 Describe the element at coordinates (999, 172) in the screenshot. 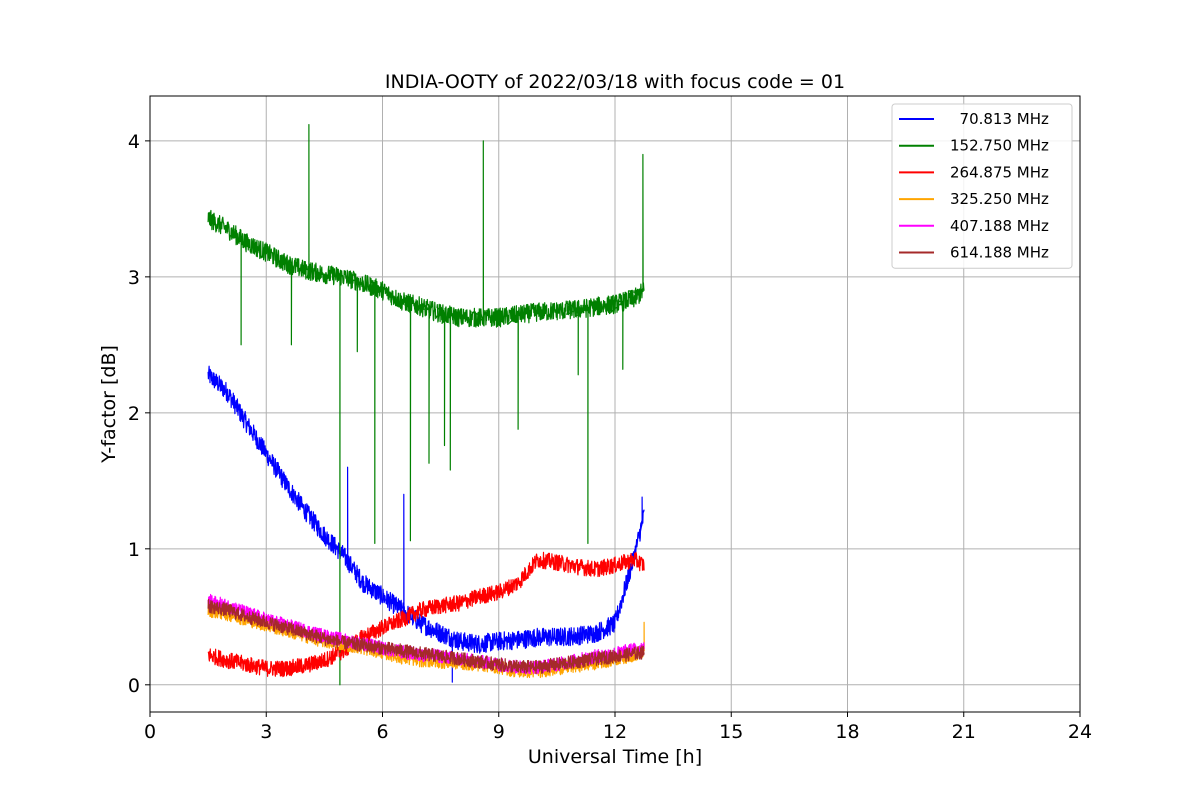

I see `legend-entry: 264.875 MHz` at that location.